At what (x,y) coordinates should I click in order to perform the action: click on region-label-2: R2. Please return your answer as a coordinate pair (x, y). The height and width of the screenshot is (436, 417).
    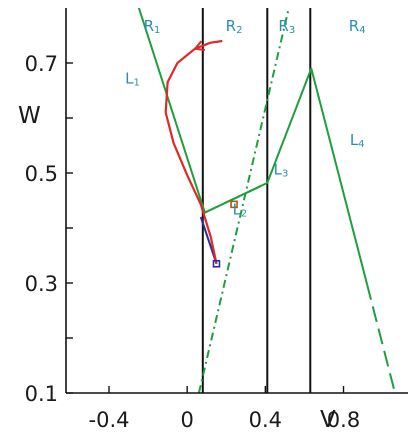
    Looking at the image, I should click on (234, 26).